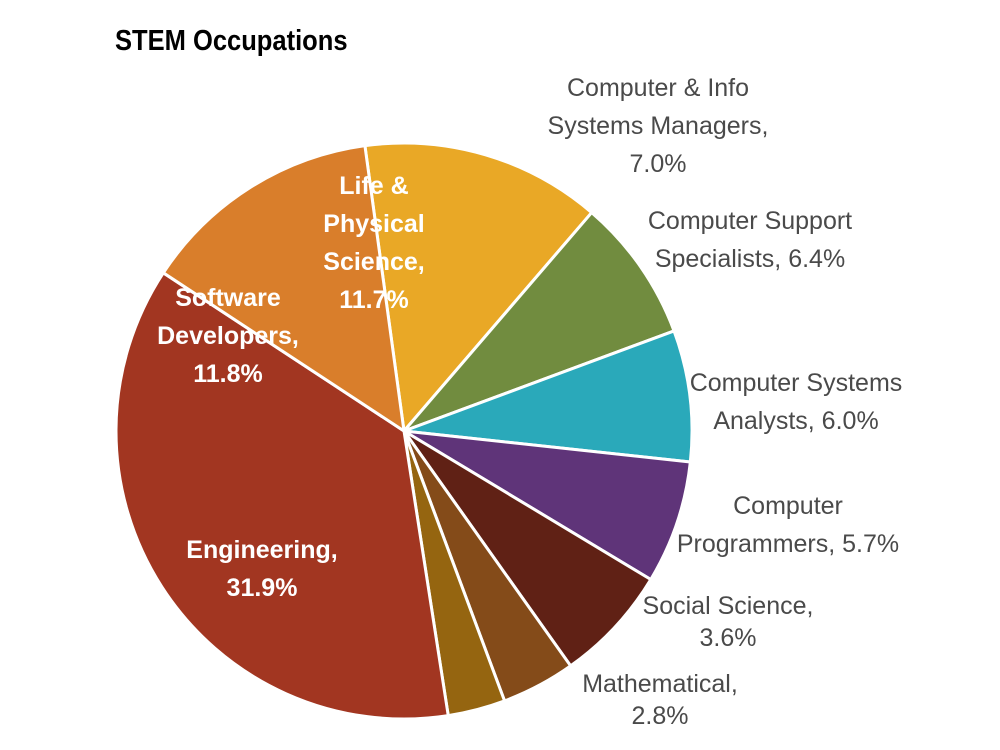 Image resolution: width=1000 pixels, height=750 pixels. What do you see at coordinates (261, 569) in the screenshot?
I see `slice-label-8: Engineering, 31.9%` at bounding box center [261, 569].